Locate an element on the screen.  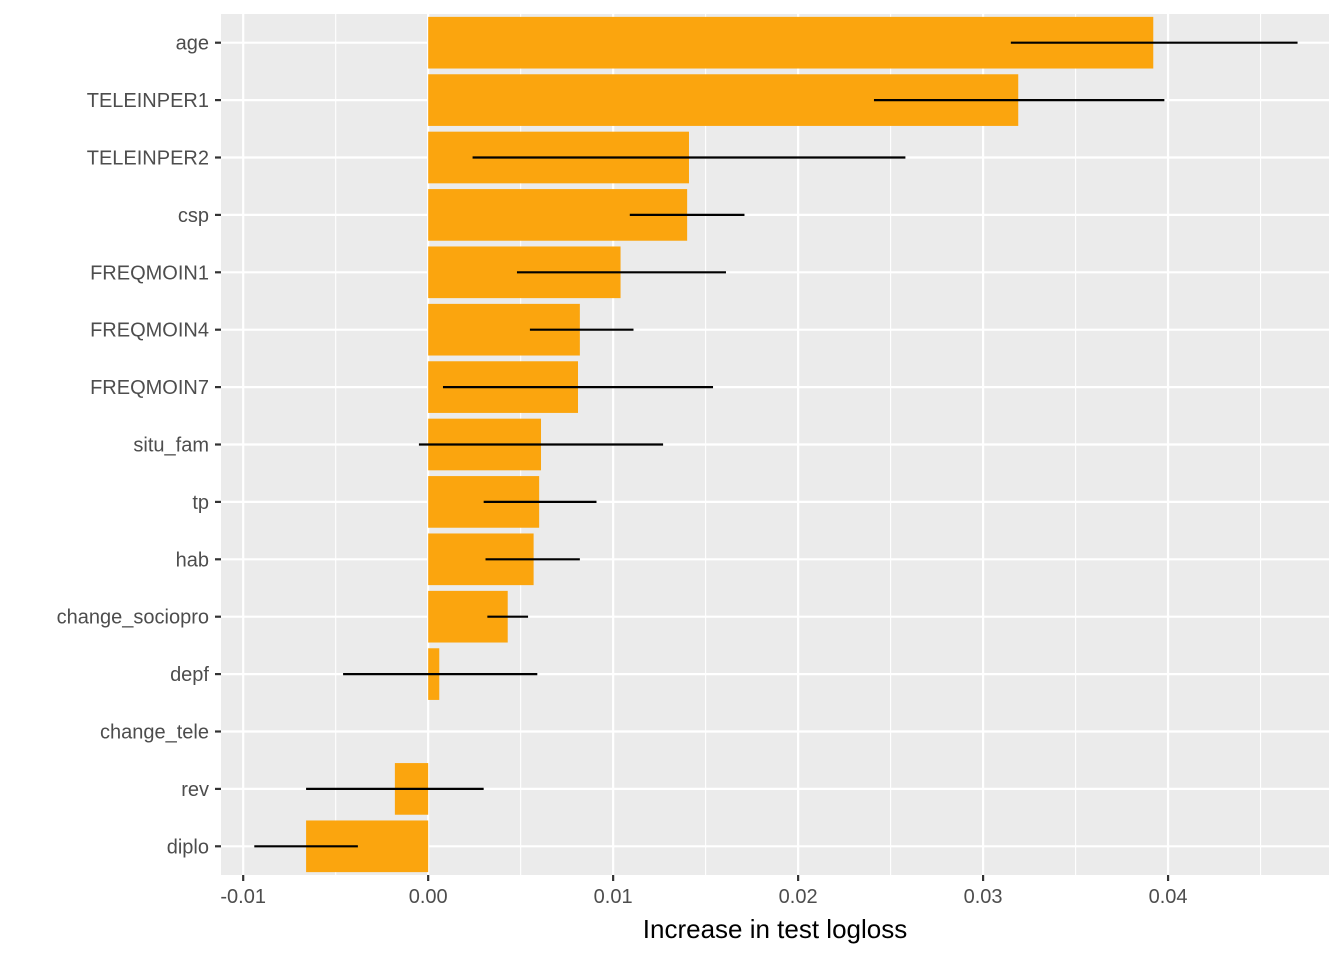
x-axis: -0.01 0.00 0.01 0.02 0.03 0.04 is located at coordinates (704, 891).